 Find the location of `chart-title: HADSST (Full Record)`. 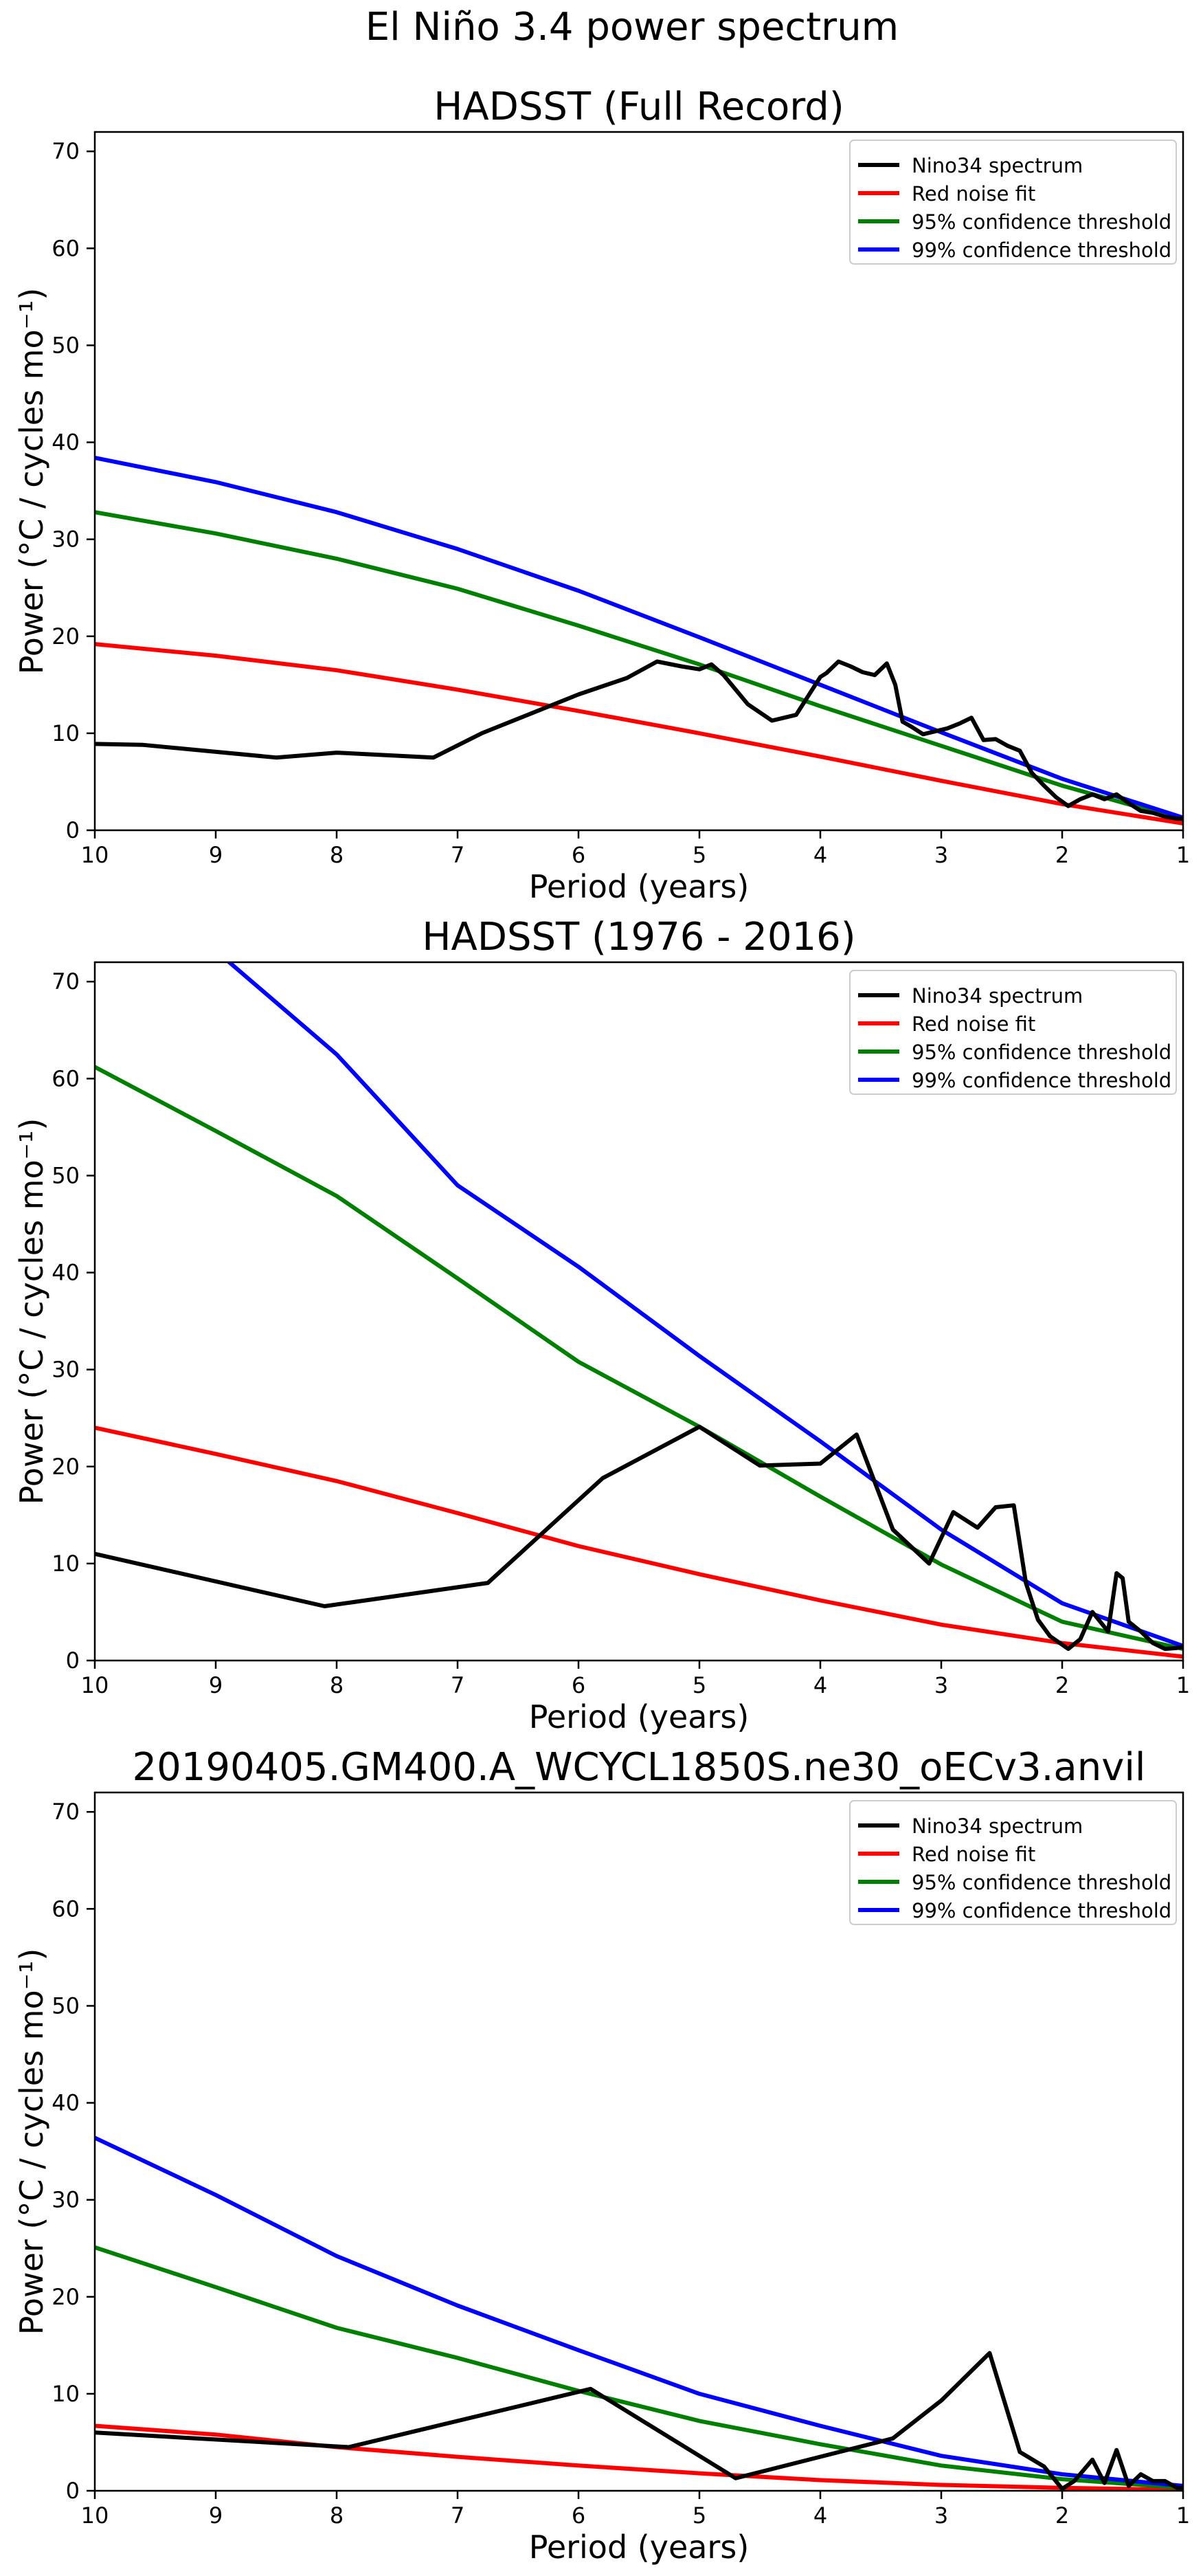

chart-title: HADSST (Full Record) is located at coordinates (639, 107).